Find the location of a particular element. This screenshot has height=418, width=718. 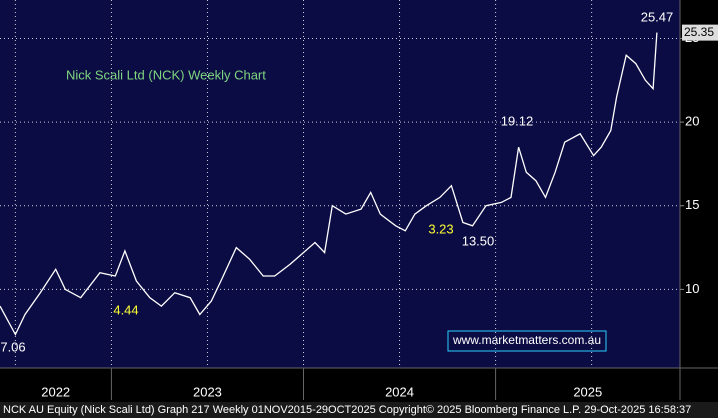

x-tick-label: 2025 is located at coordinates (587, 391).